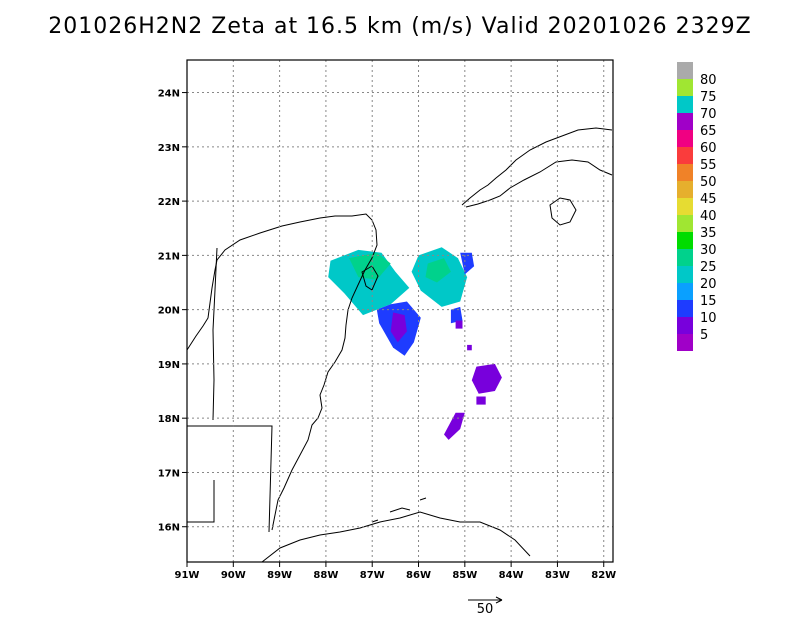 The width and height of the screenshot is (800, 618). Describe the element at coordinates (169, 311) in the screenshot. I see `lat-tick-label: 20N` at that location.